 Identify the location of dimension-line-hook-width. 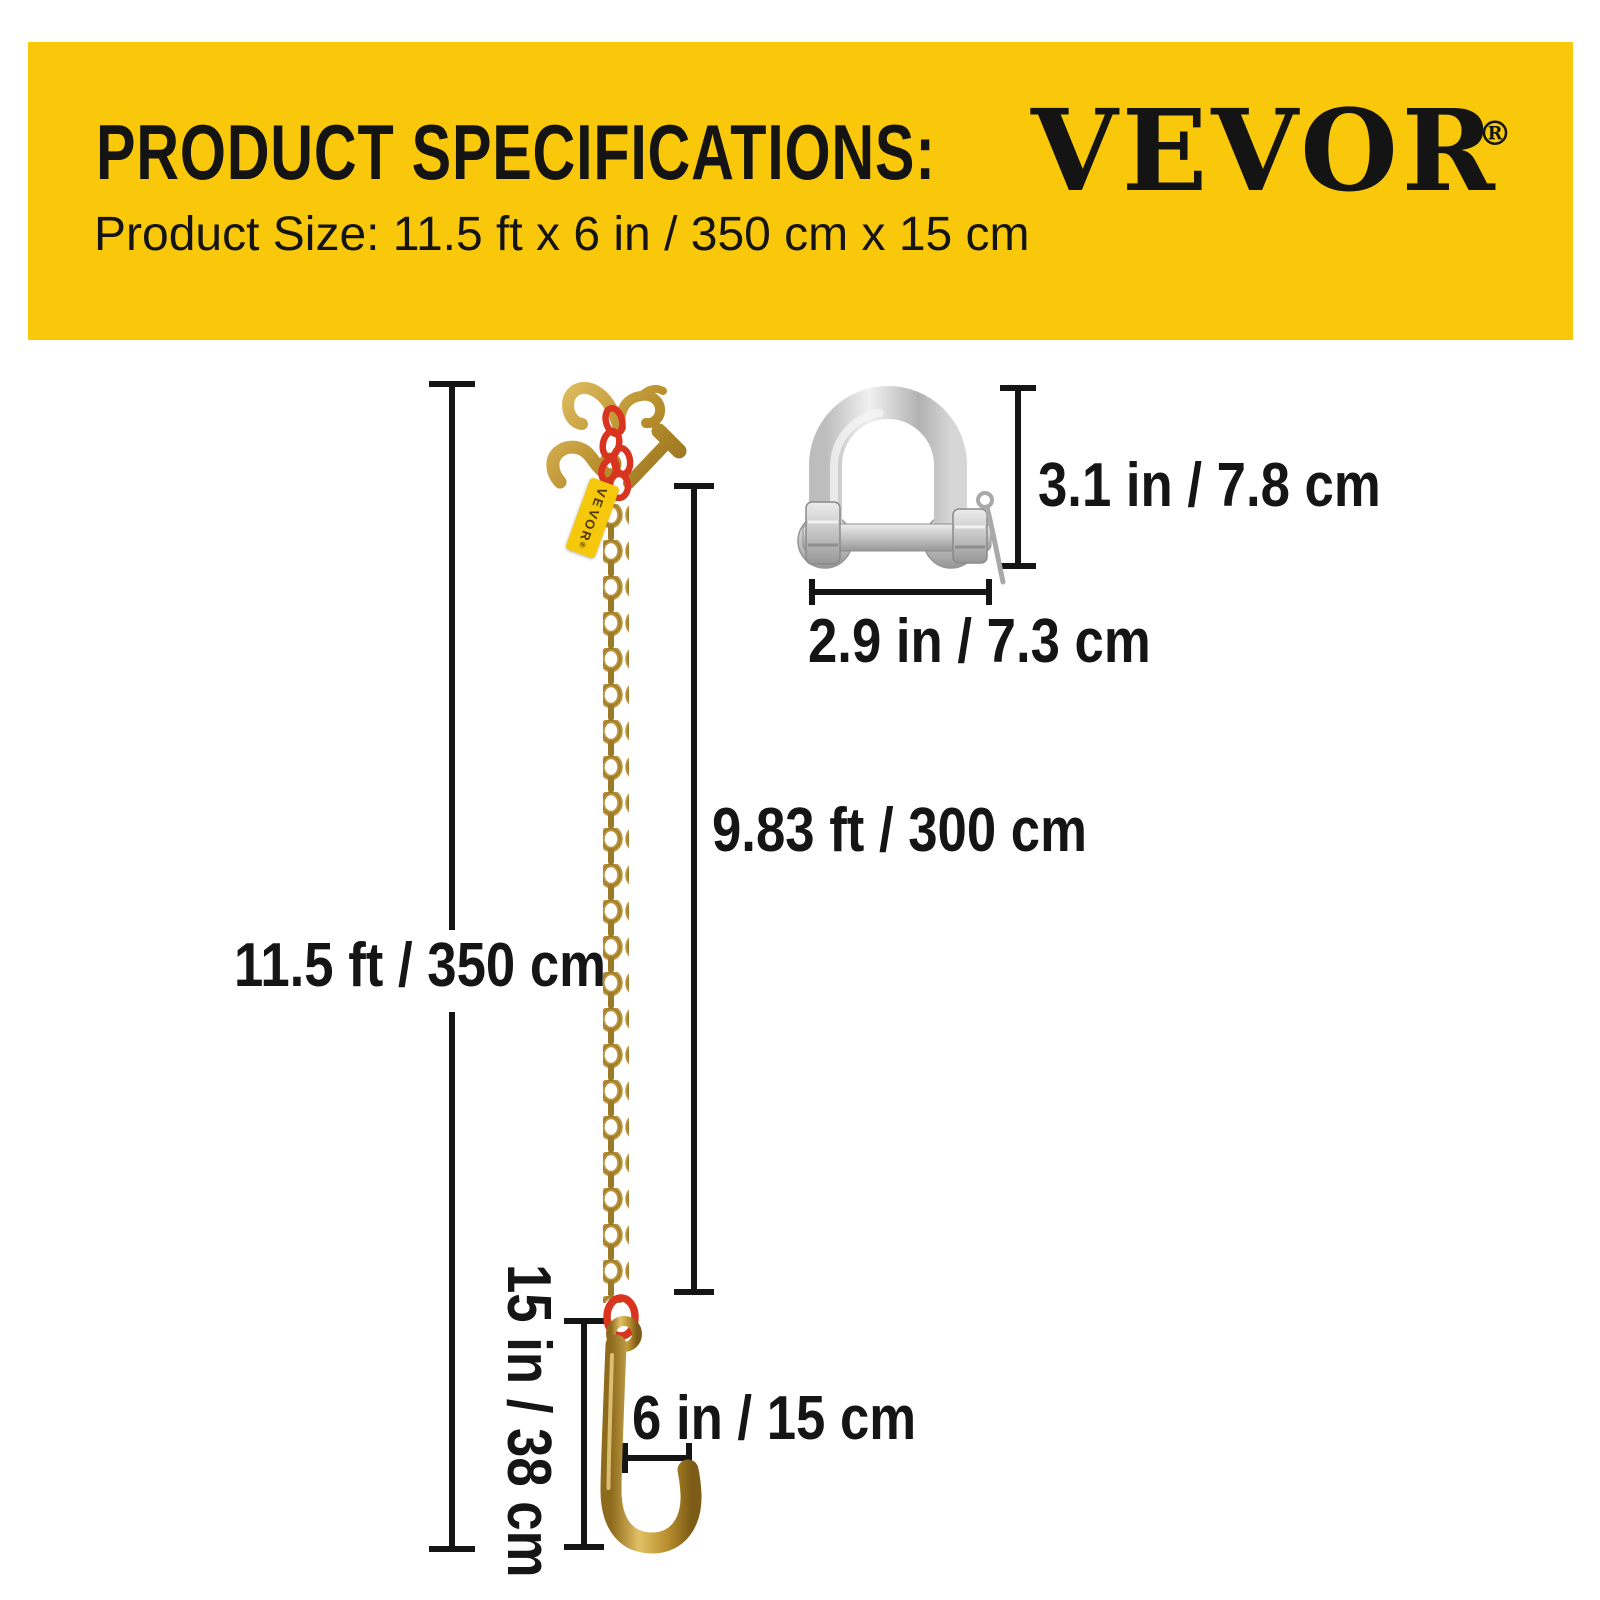
(657, 1458).